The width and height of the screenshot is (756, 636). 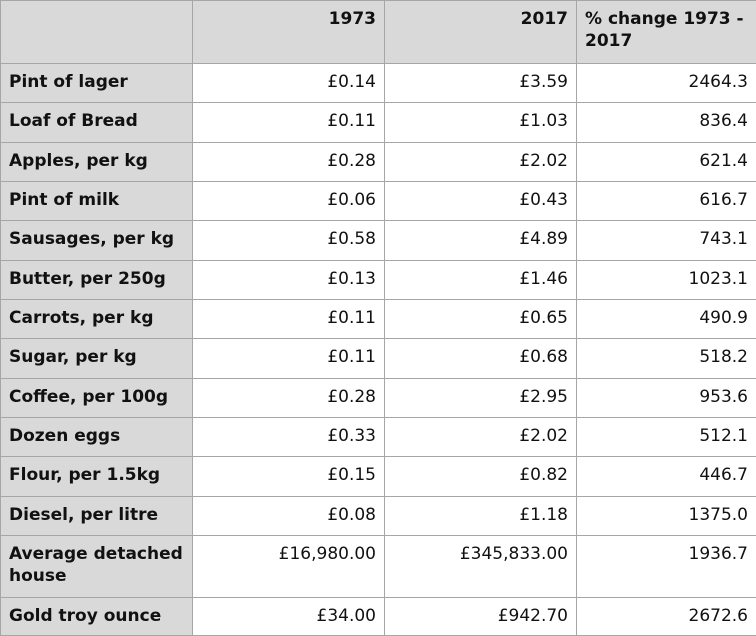 I want to click on header-cell: 2017, so click(x=481, y=32).